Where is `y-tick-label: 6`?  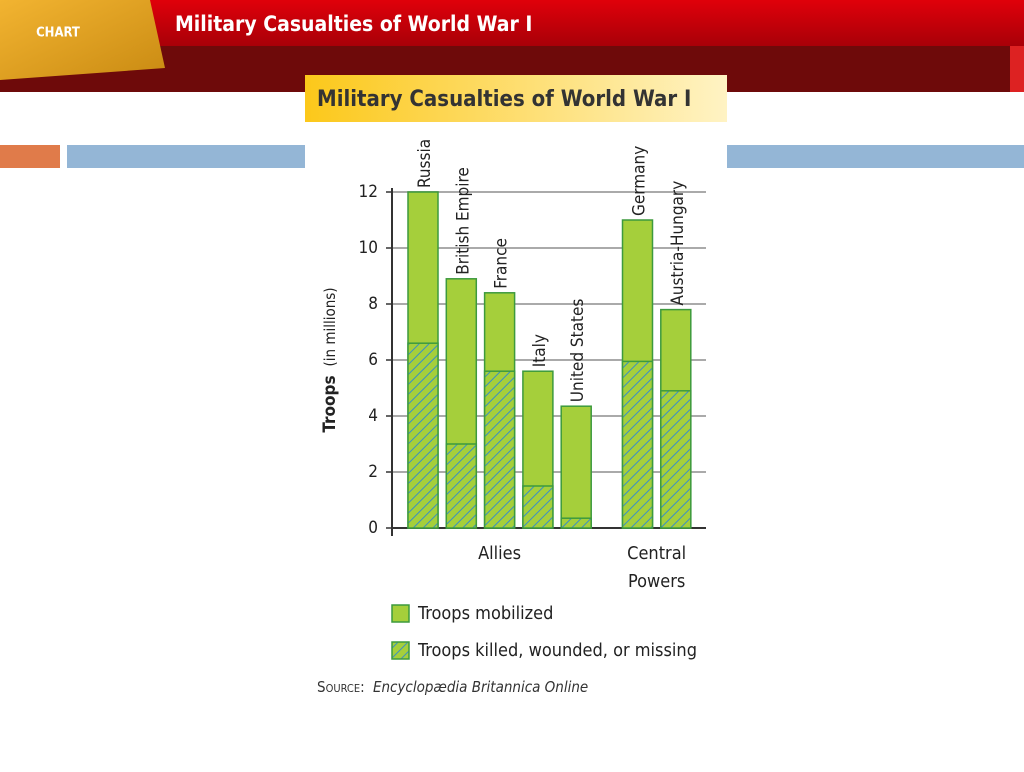
y-tick-label: 6 is located at coordinates (373, 360).